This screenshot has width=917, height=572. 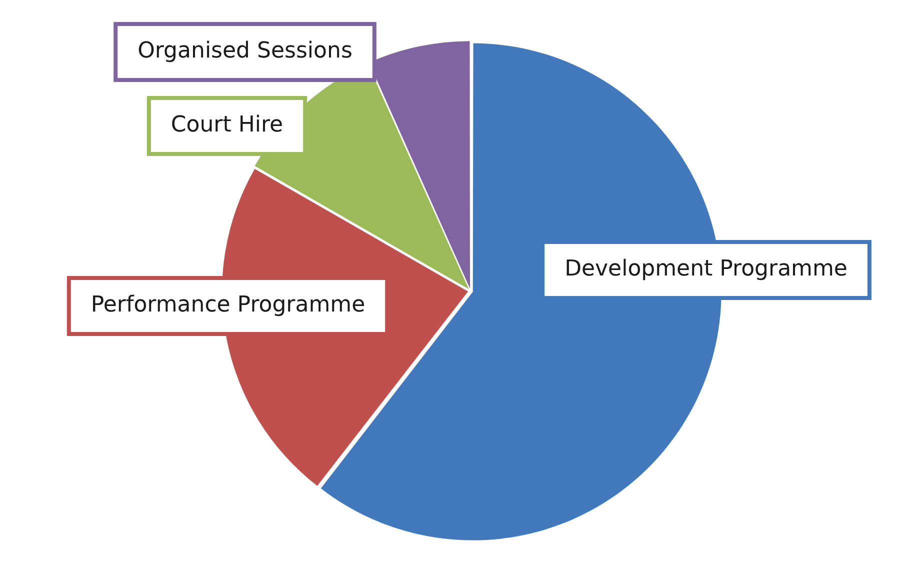 I want to click on slice-label: Performance Programme, so click(x=228, y=305).